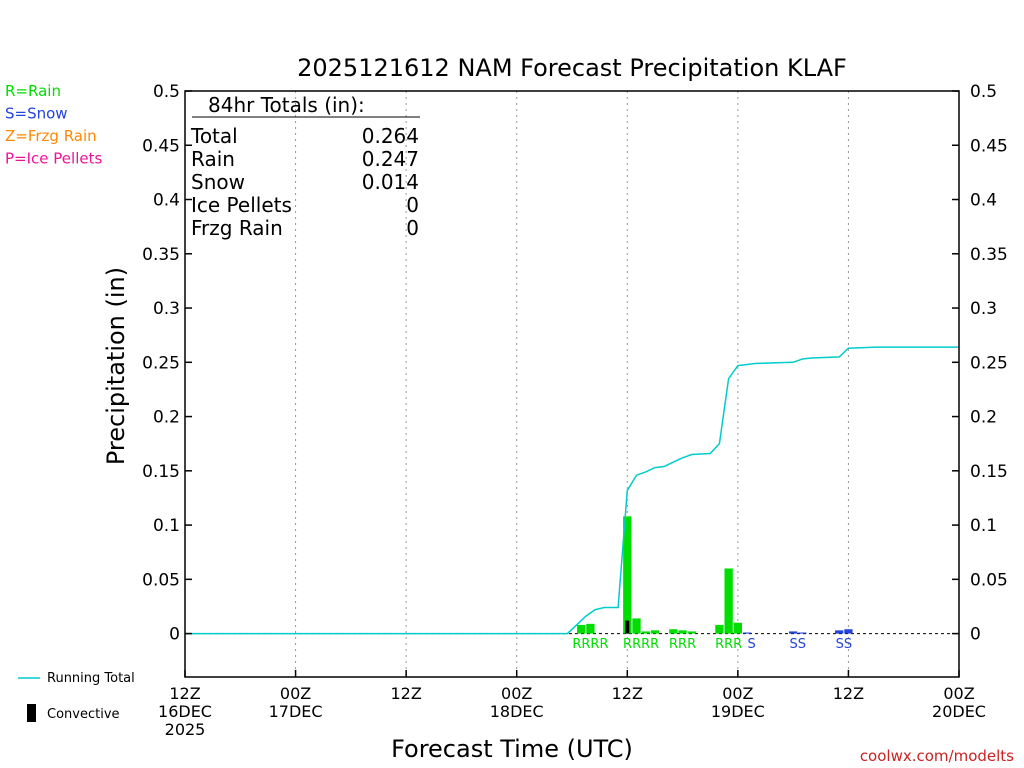  I want to click on y-tick-label-right: 0, so click(975, 635).